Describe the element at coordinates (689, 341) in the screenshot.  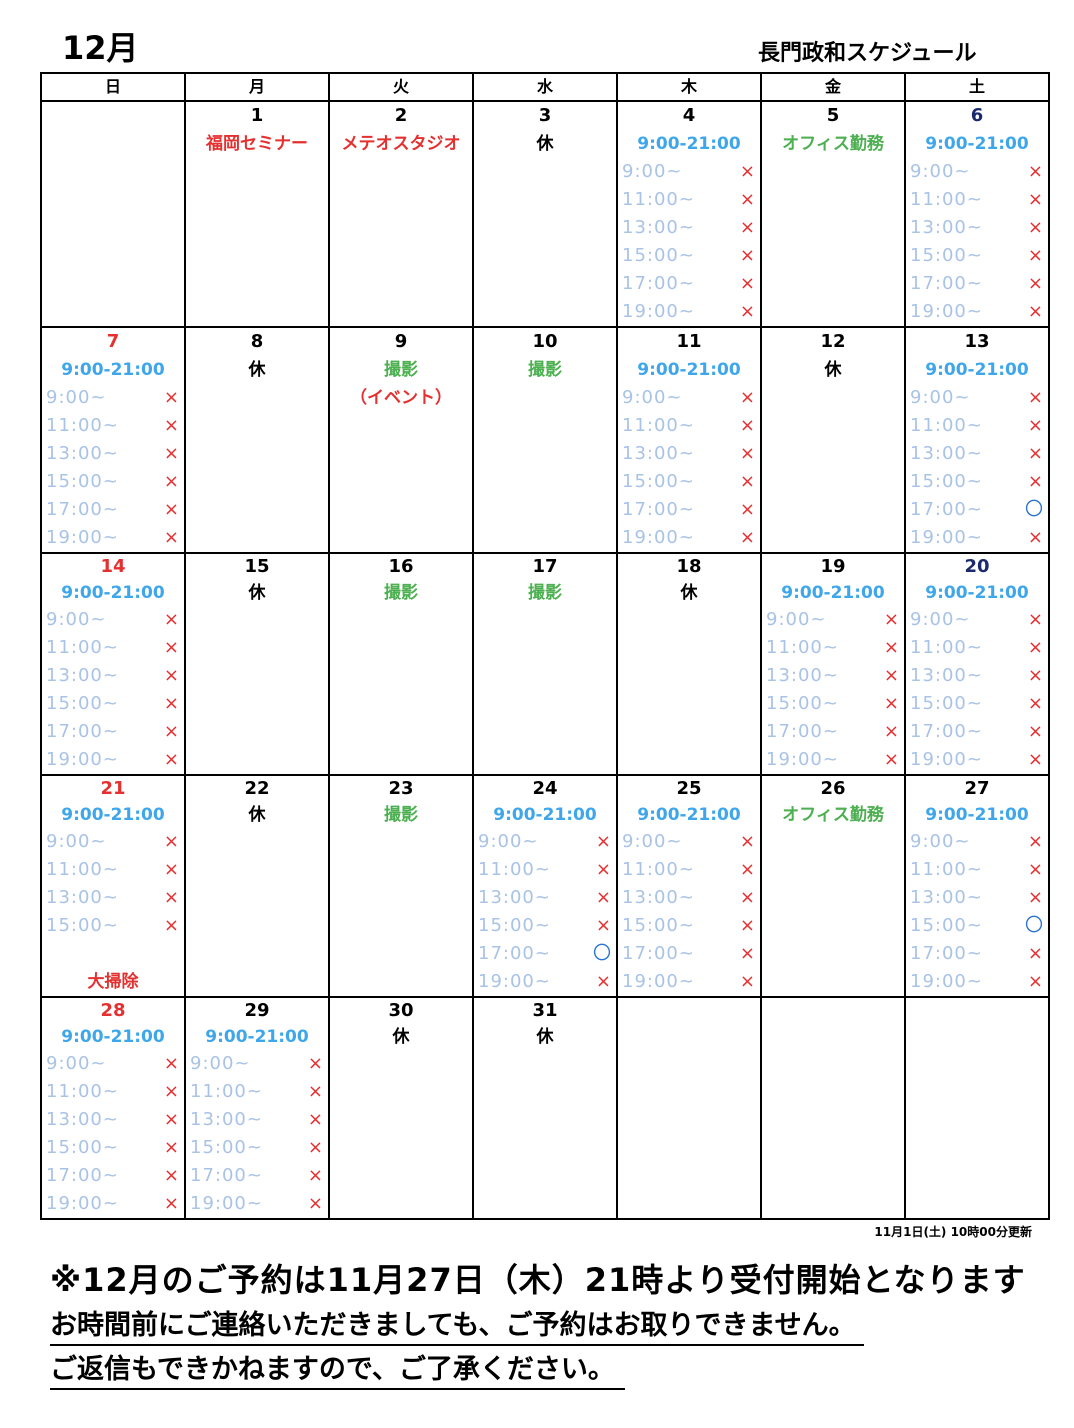
I see `day-number: 11` at that location.